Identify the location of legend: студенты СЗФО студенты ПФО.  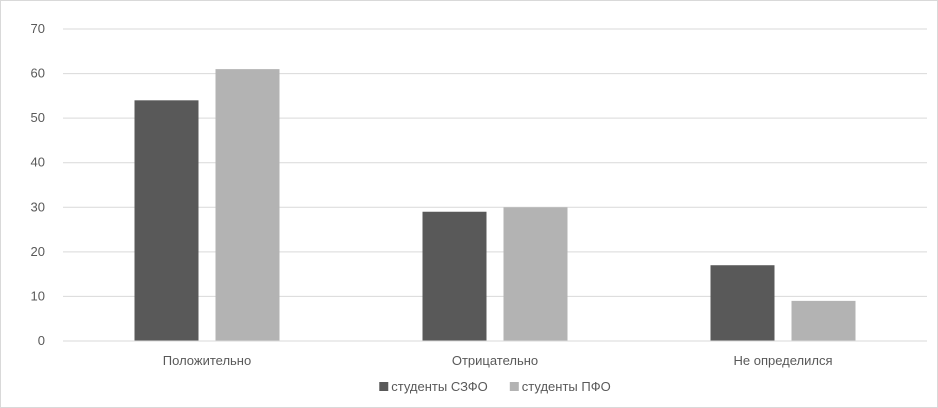
(495, 386).